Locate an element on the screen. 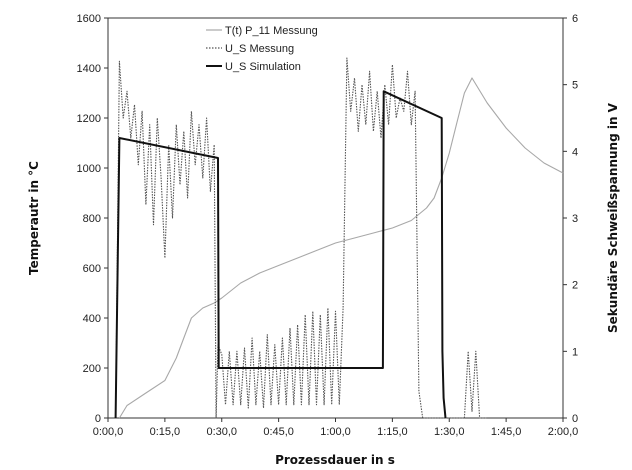 The width and height of the screenshot is (632, 470). y-tick-label: 1000 is located at coordinates (89, 169).